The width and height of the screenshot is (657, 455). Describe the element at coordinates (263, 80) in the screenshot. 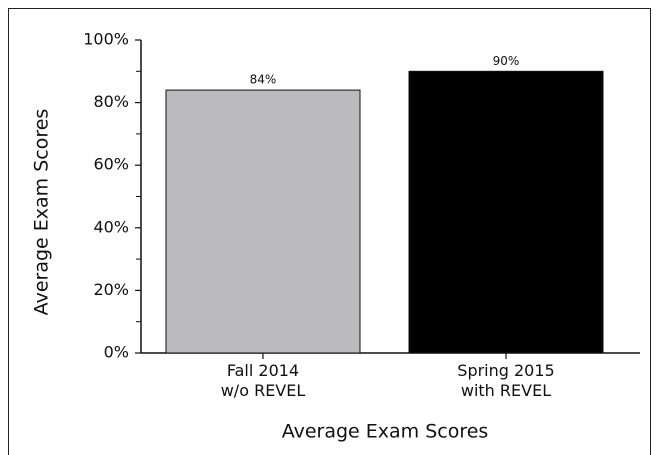

I see `value-label: 84%` at that location.